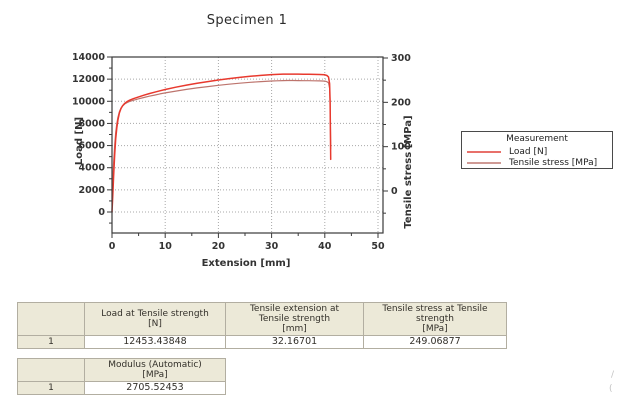  Describe the element at coordinates (484, 162) in the screenshot. I see `tensile-stress-line-swatch` at that location.